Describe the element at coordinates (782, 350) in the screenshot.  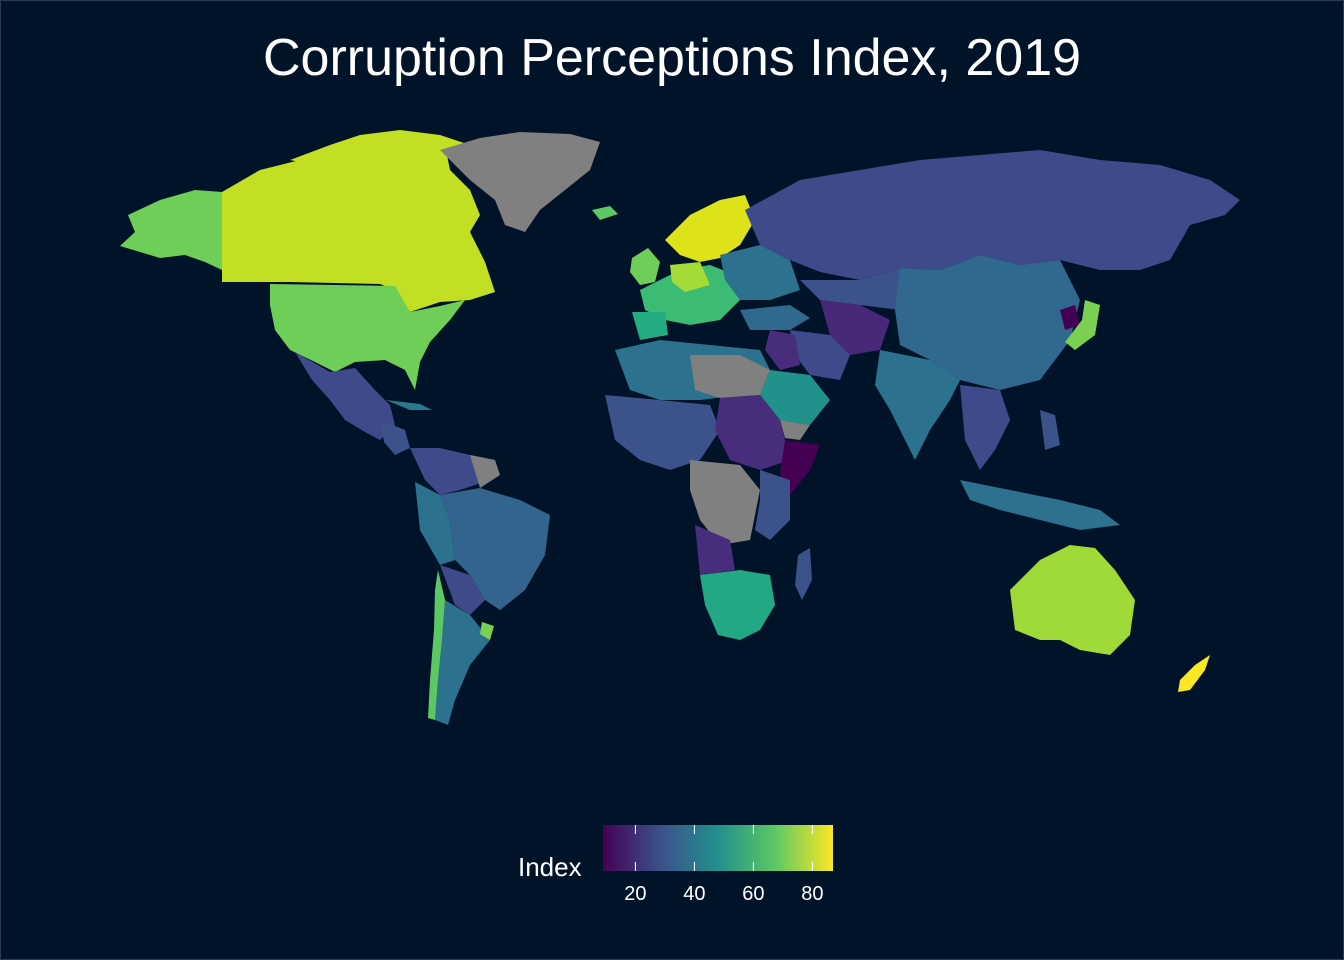
I see `country-iraq-syria` at that location.